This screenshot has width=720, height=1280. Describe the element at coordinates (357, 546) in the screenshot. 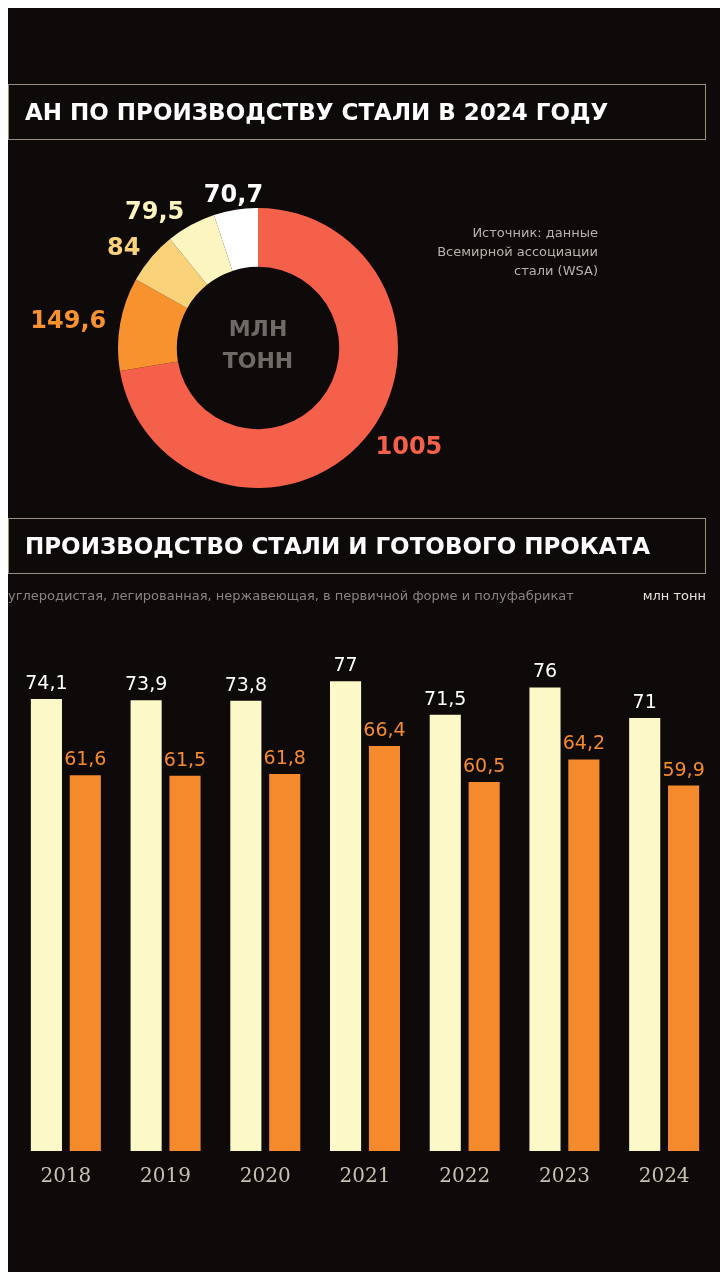

I see `chart-title: ПРОИЗВОДСТВО СТАЛИ И ГОТОВОГО ПРОКАТА` at that location.